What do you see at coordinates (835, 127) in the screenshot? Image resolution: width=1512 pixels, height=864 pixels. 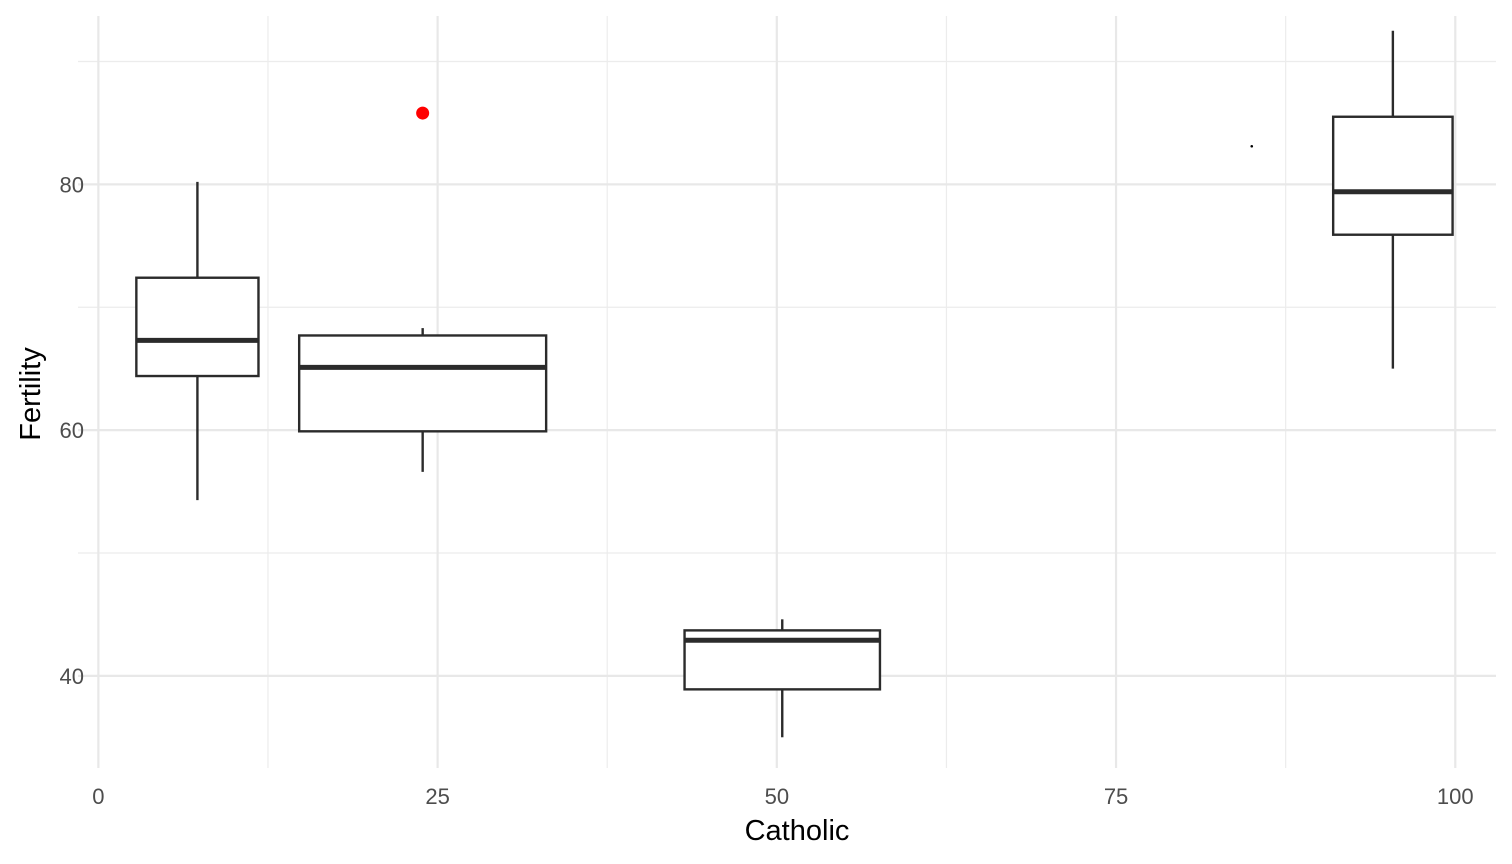 I see `outlier-points` at bounding box center [835, 127].